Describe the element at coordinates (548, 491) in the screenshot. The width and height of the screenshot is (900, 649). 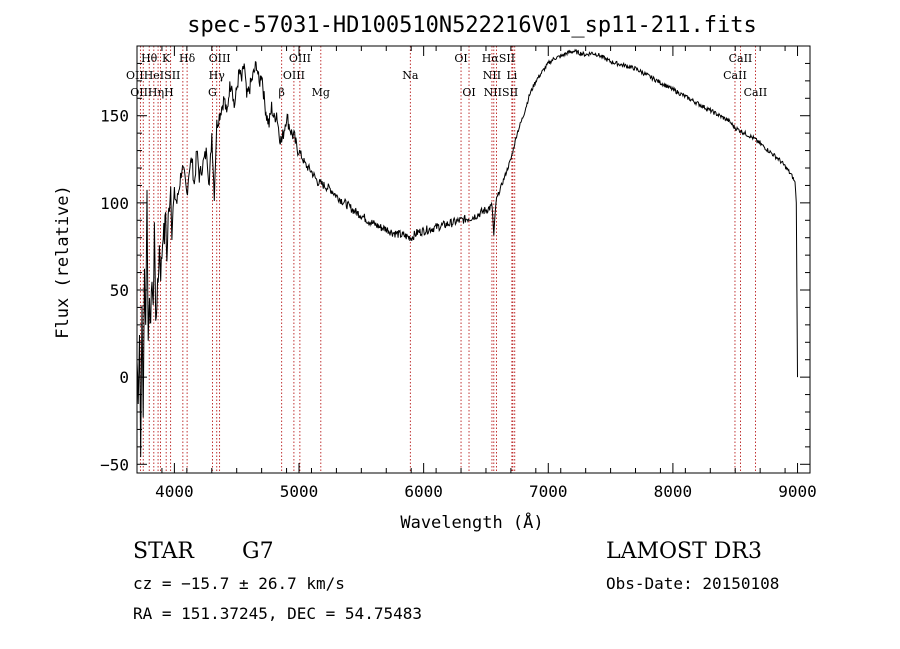
I see `x-tick-label: 7000` at that location.